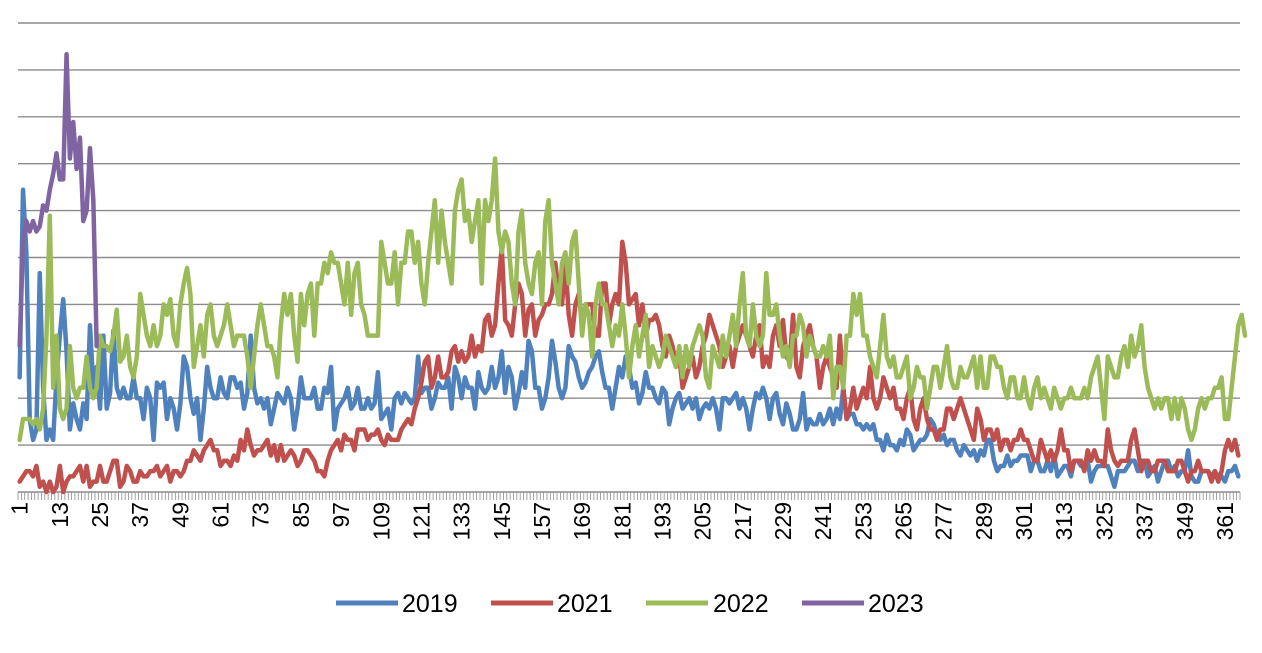  What do you see at coordinates (1145, 521) in the screenshot?
I see `x-tick-label: 337` at bounding box center [1145, 521].